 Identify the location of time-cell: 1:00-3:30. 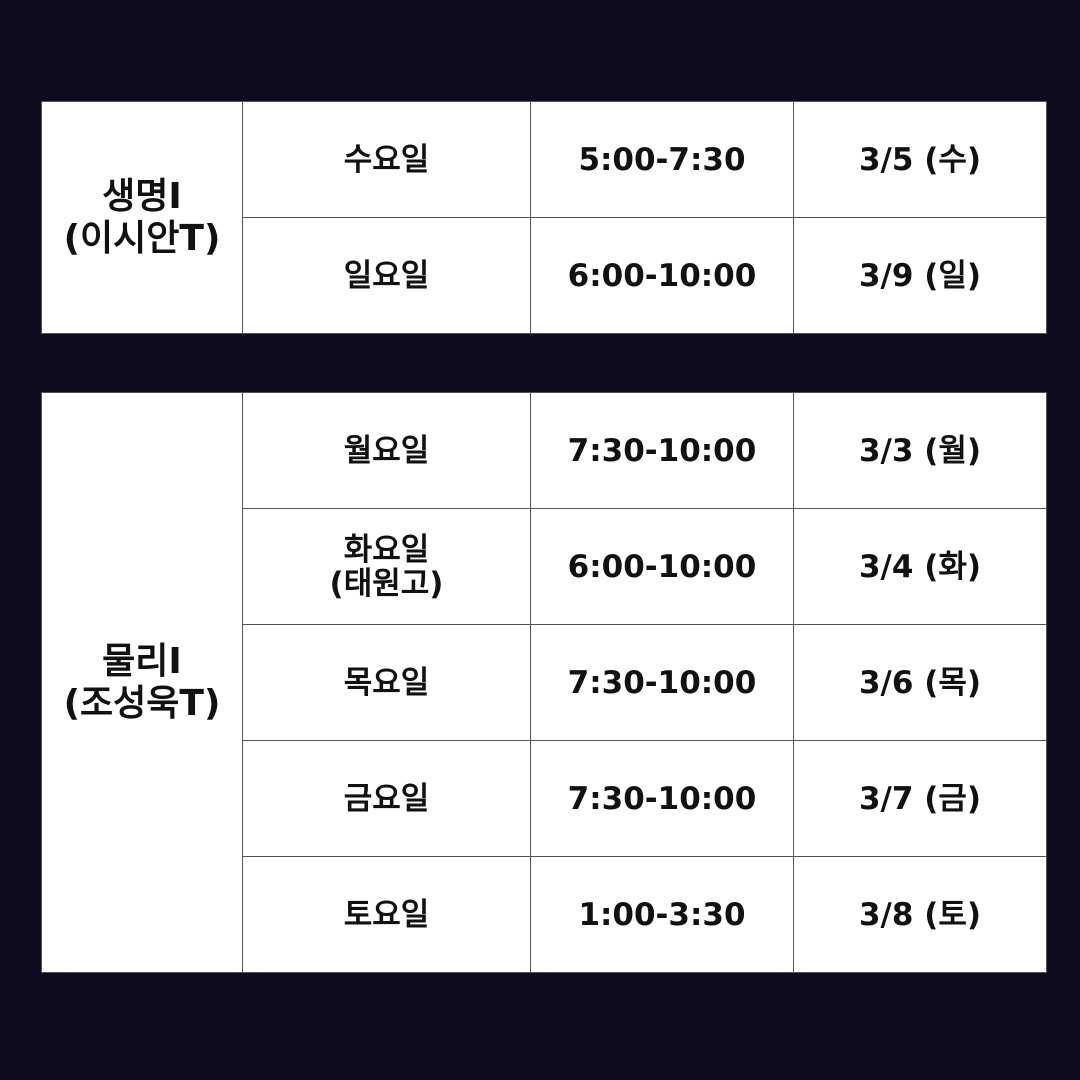
(662, 914).